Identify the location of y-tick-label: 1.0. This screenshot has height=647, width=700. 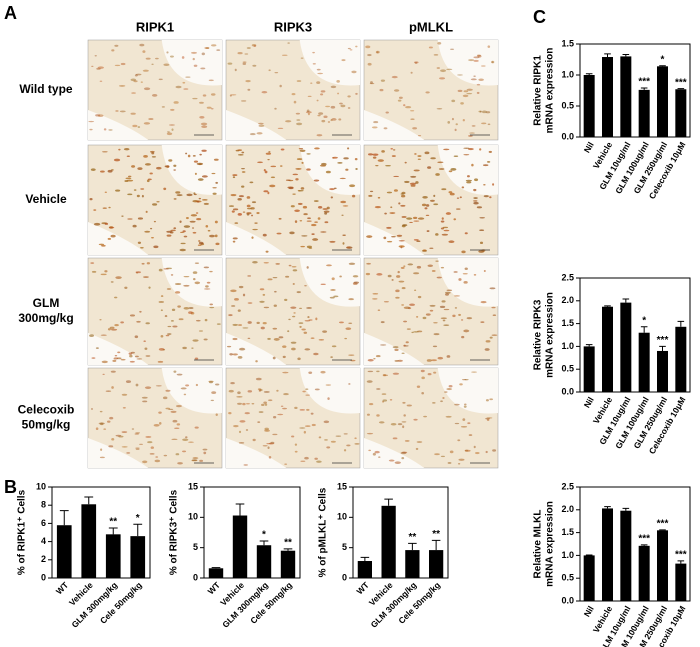
(567, 555).